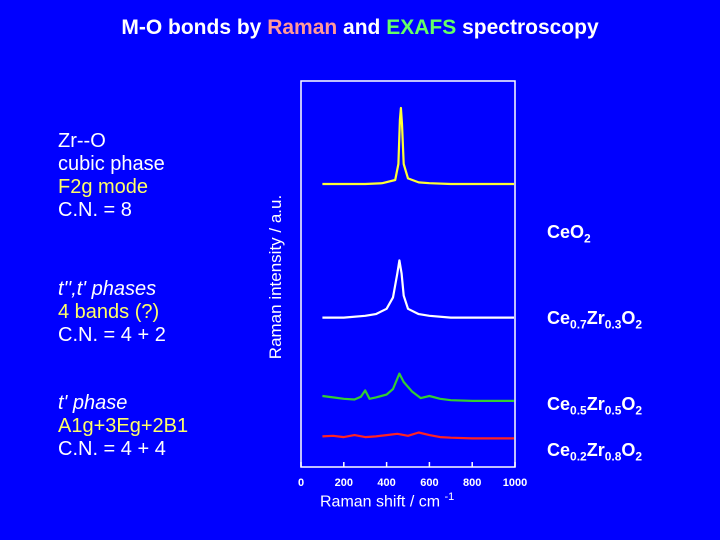 The width and height of the screenshot is (720, 540). I want to click on series-label-ce05zr05o2: Ce0.5Zr0.5O2, so click(595, 406).